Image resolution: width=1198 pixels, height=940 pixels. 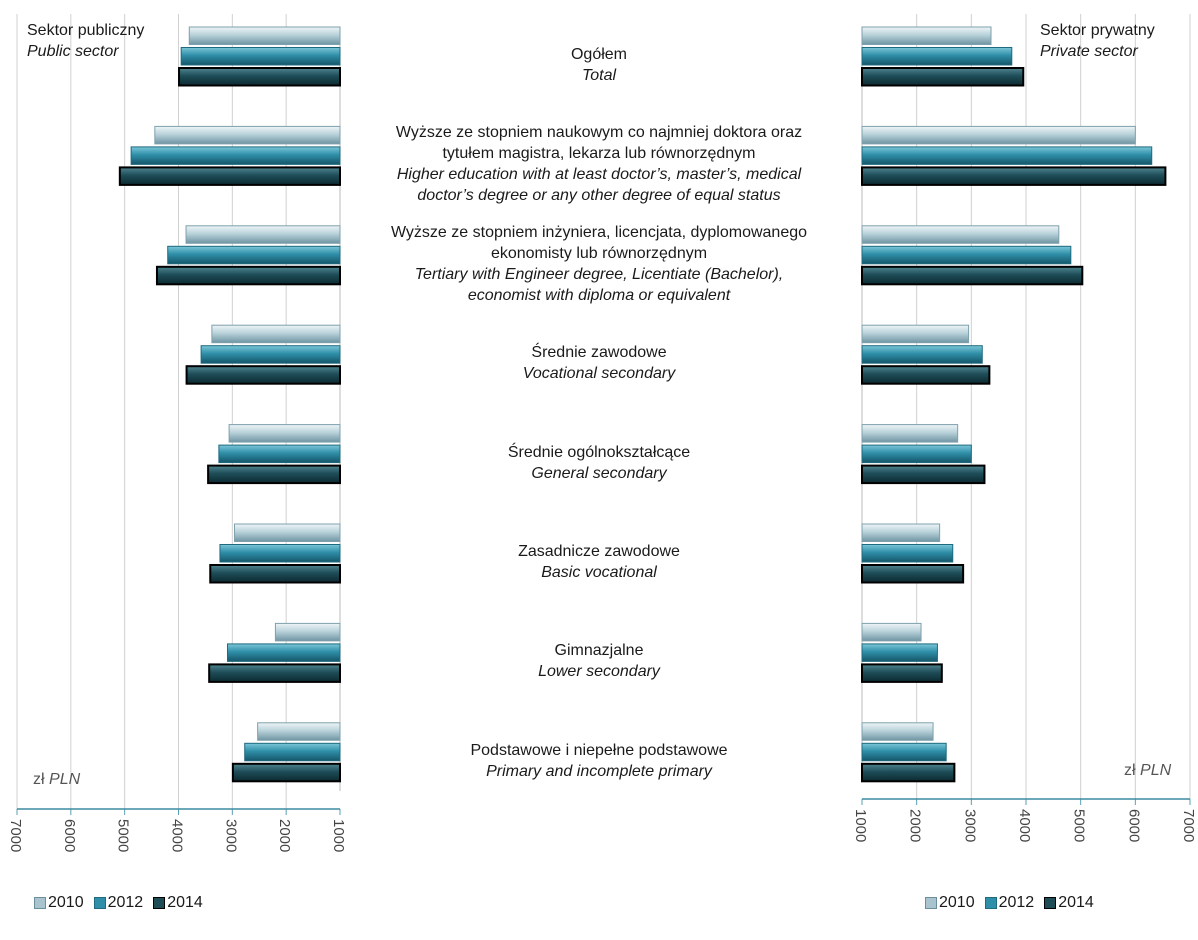 I want to click on public-tick-label: 5000, so click(x=123, y=835).